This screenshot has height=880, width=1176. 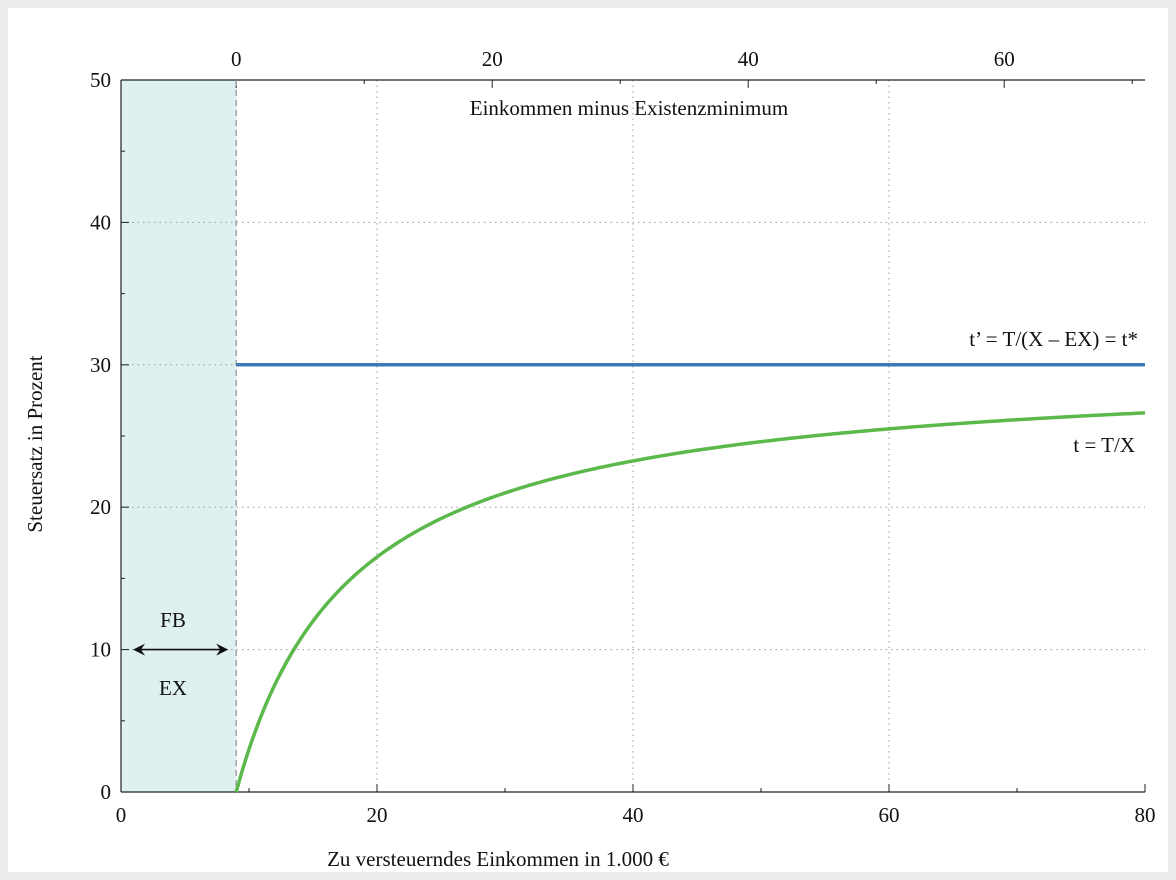 What do you see at coordinates (633, 815) in the screenshot?
I see `x-tick-label-40: 40` at bounding box center [633, 815].